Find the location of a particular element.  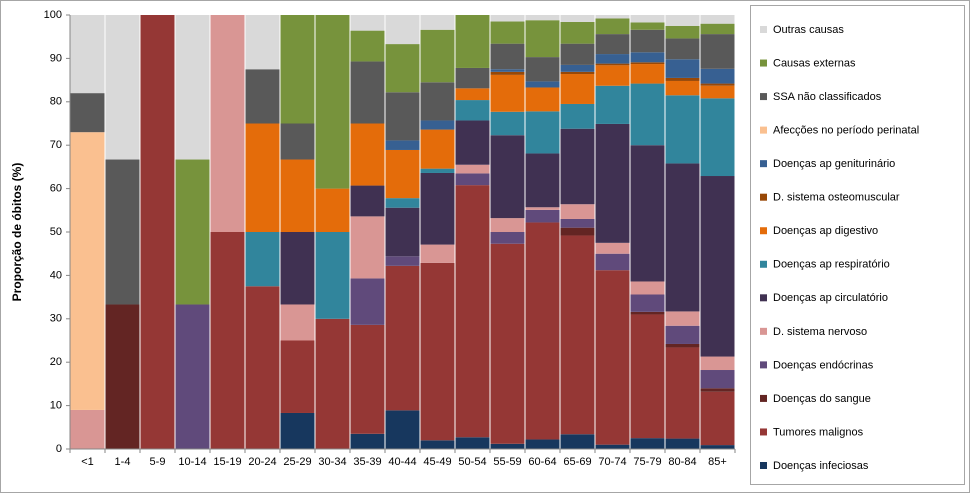

legend-label: Doenças do sangue is located at coordinates (822, 399).